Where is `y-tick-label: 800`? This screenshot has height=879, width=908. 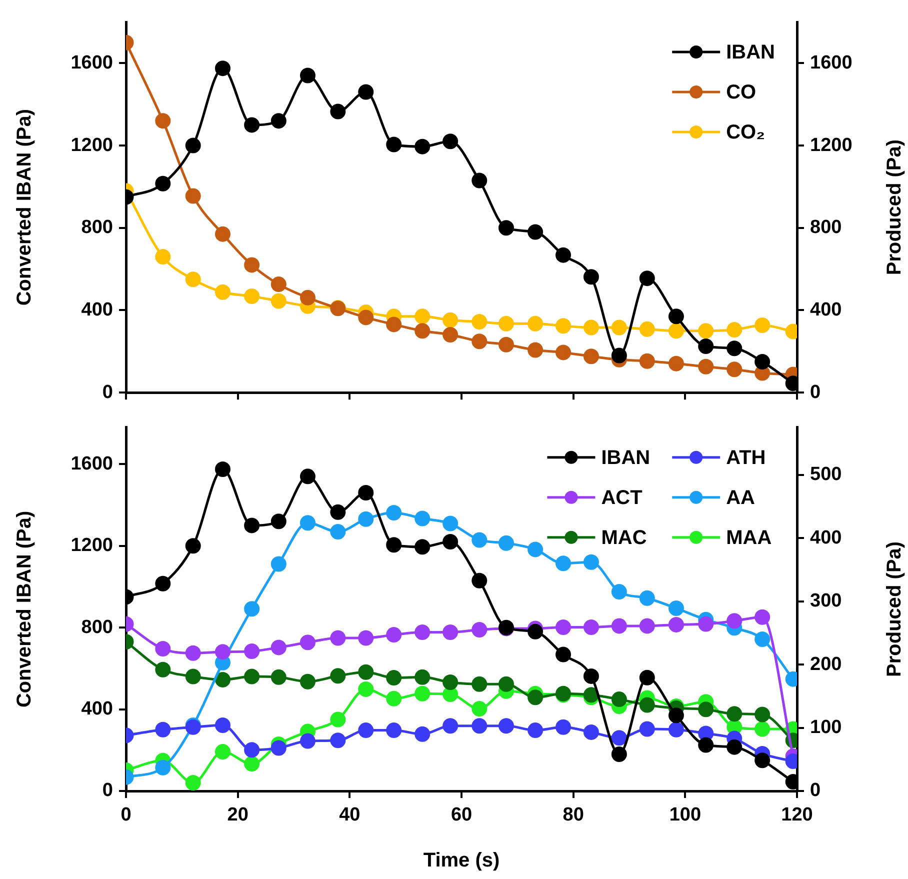
y-tick-label: 800 is located at coordinates (97, 227).